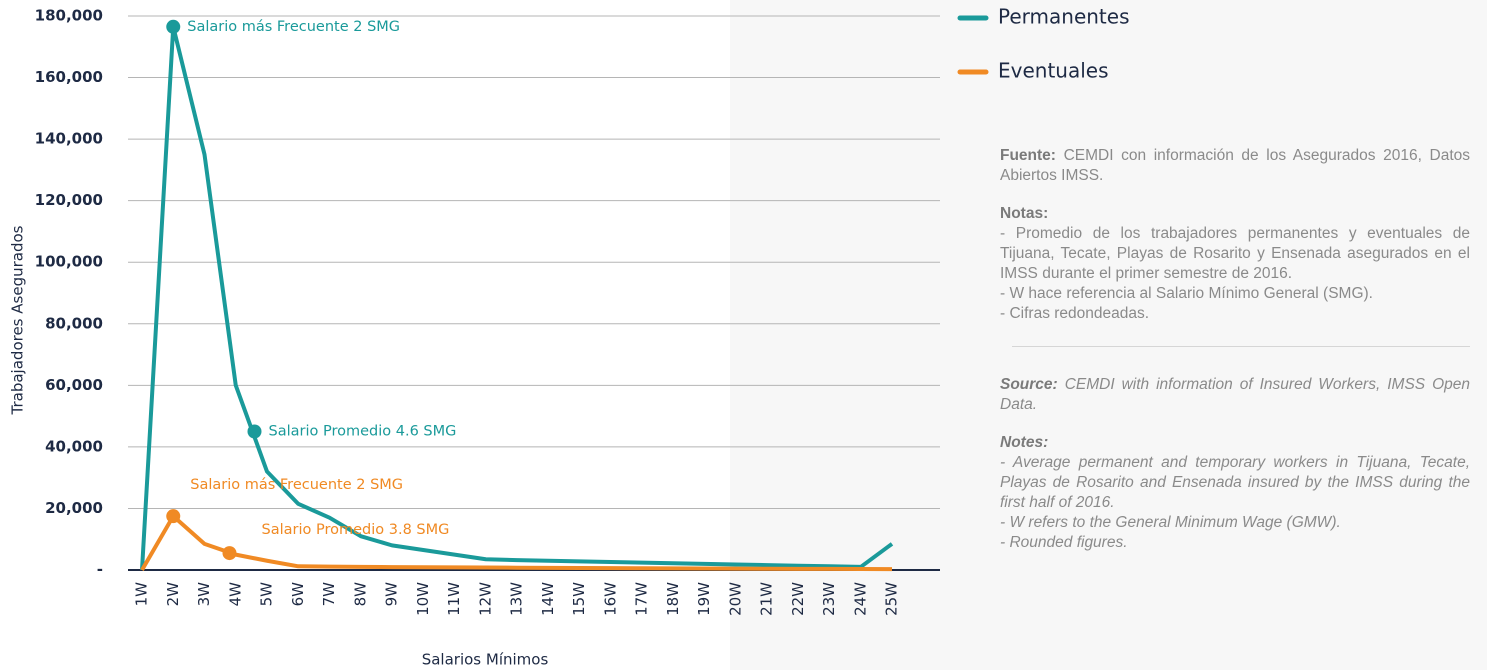 The width and height of the screenshot is (1487, 670). What do you see at coordinates (454, 599) in the screenshot?
I see `x-tick-label: 11W` at bounding box center [454, 599].